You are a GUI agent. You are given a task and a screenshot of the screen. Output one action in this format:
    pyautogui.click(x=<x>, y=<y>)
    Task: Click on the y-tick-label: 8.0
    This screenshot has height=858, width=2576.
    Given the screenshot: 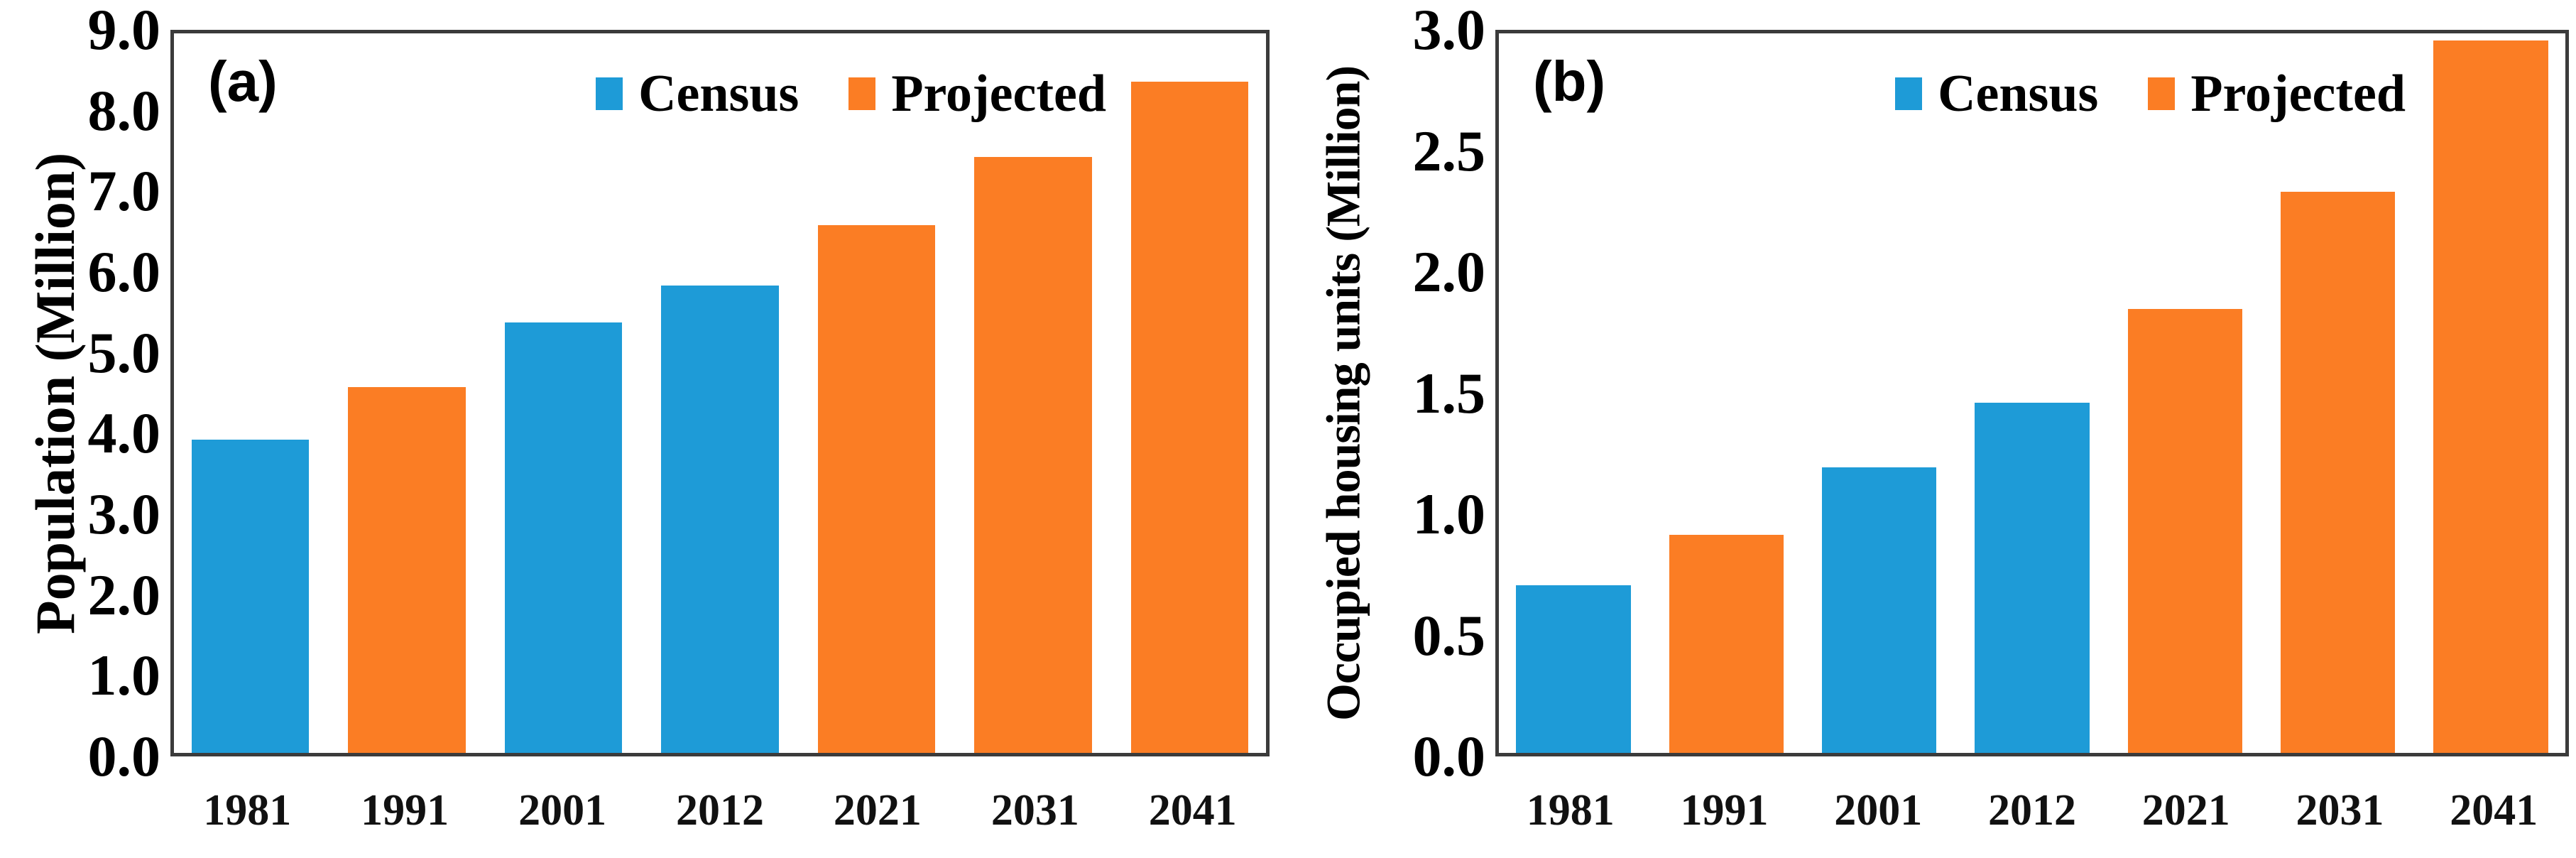 What is the action you would take?
    pyautogui.click(x=124, y=110)
    